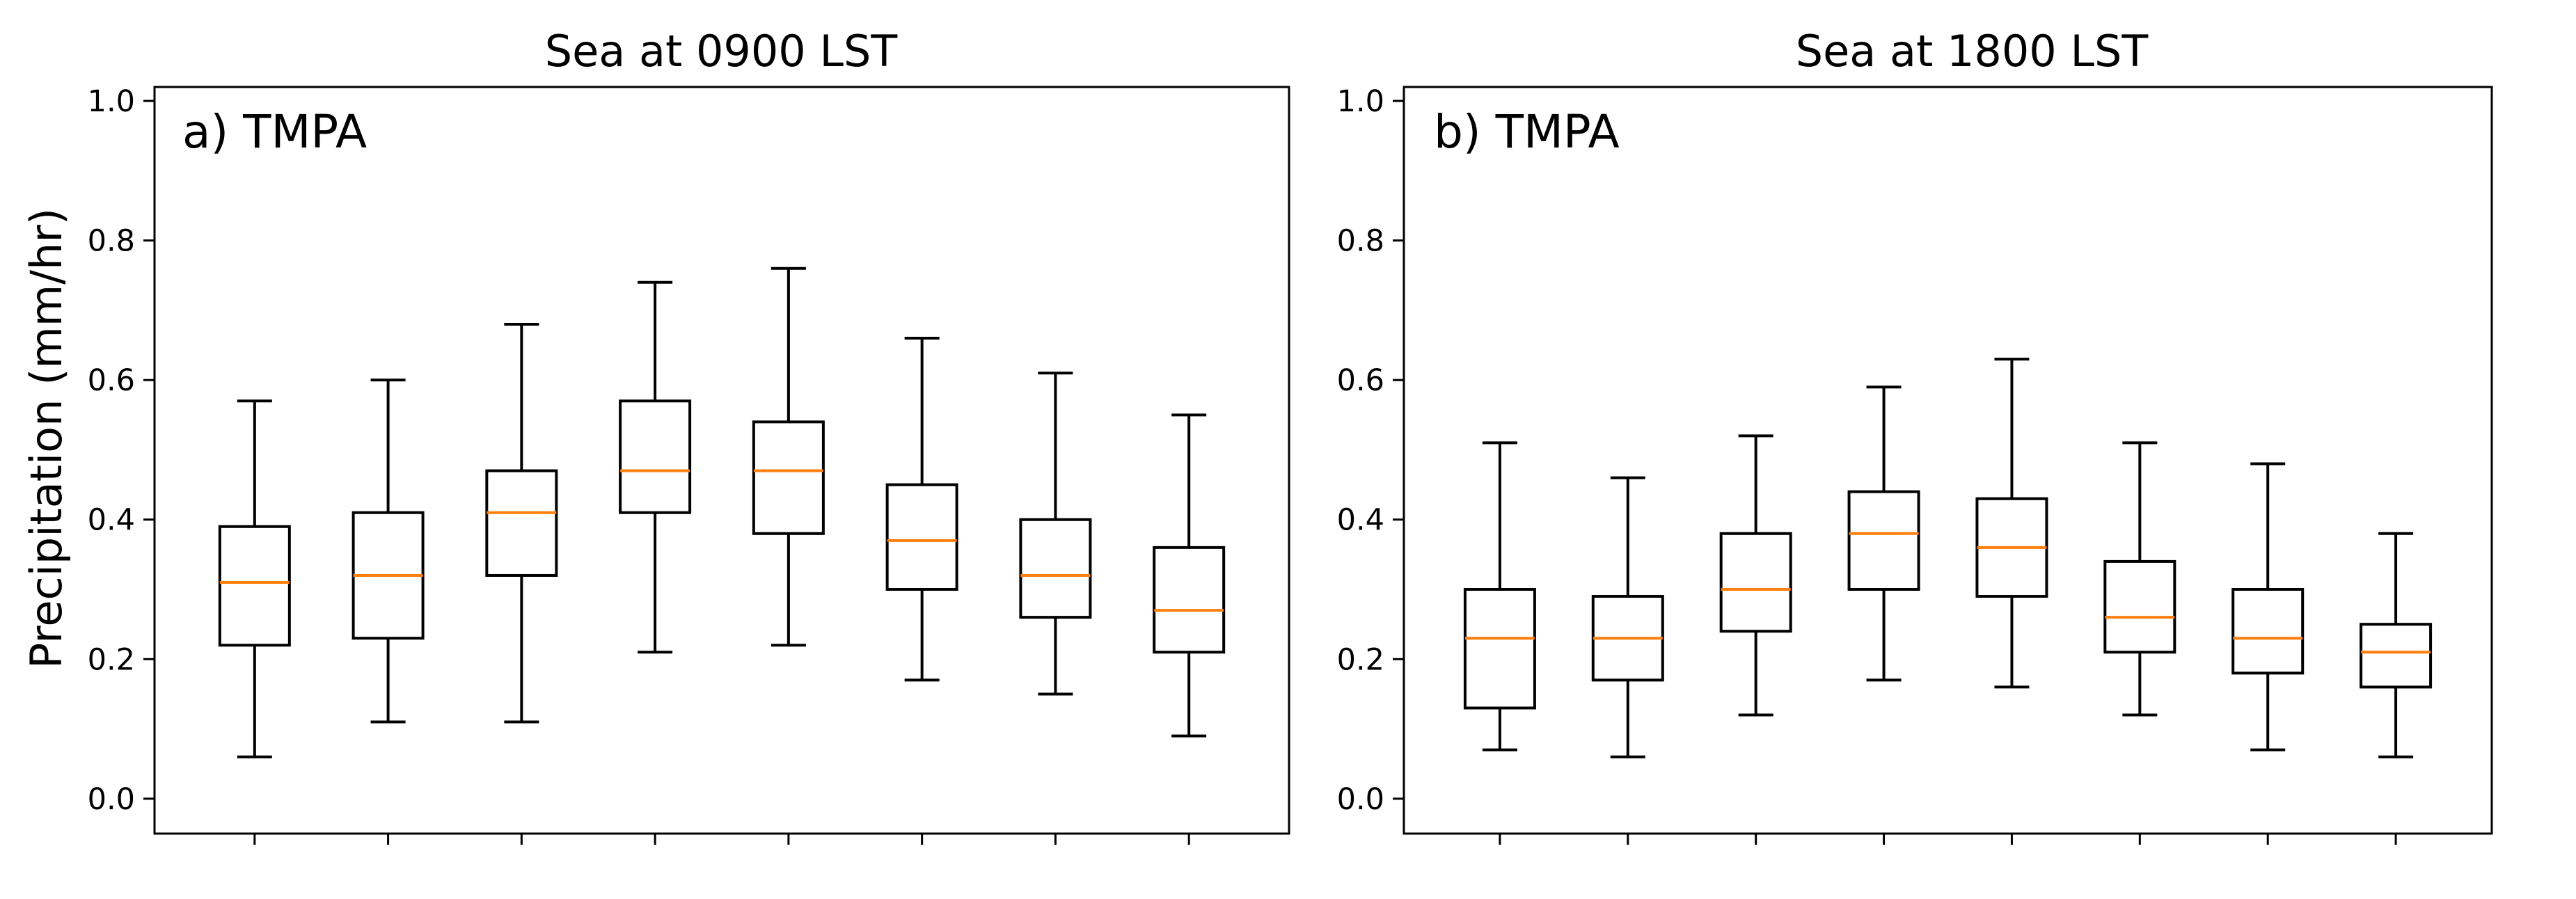  I want to click on panel-b-title: Sea at 1800 LST, so click(1972, 51).